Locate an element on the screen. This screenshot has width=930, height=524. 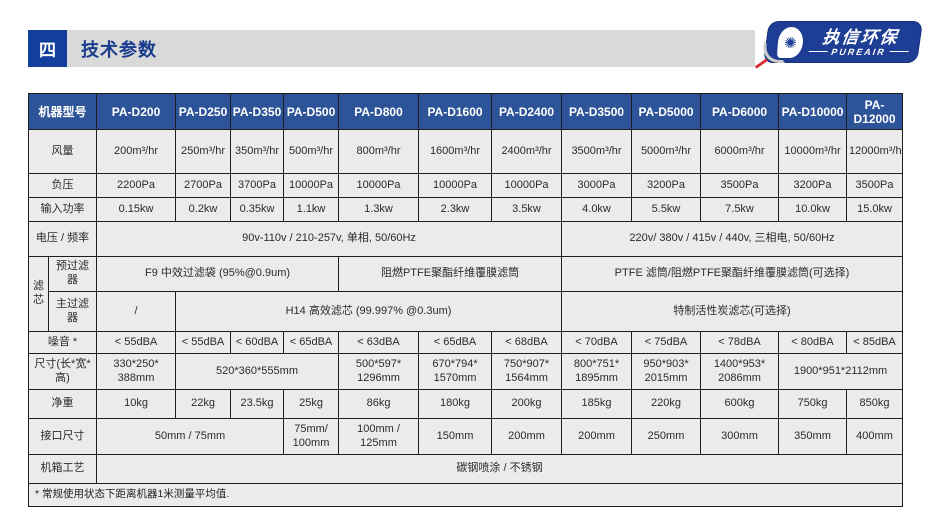
logo-text: 执信环保 PUREAIR is located at coordinates (860, 42).